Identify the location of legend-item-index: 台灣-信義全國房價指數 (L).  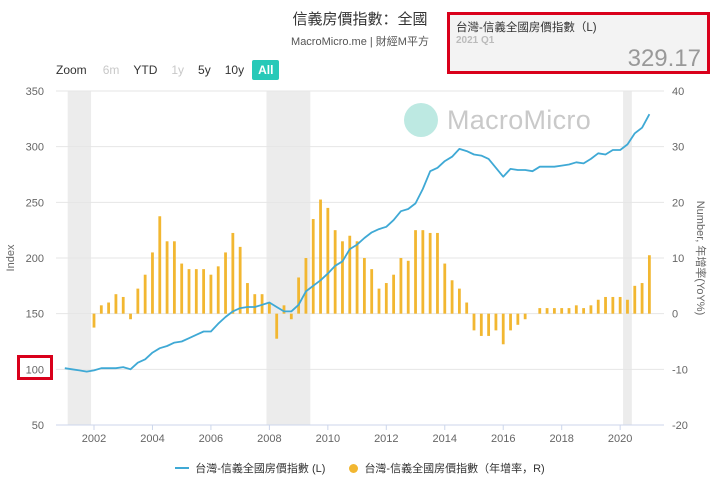
(250, 468).